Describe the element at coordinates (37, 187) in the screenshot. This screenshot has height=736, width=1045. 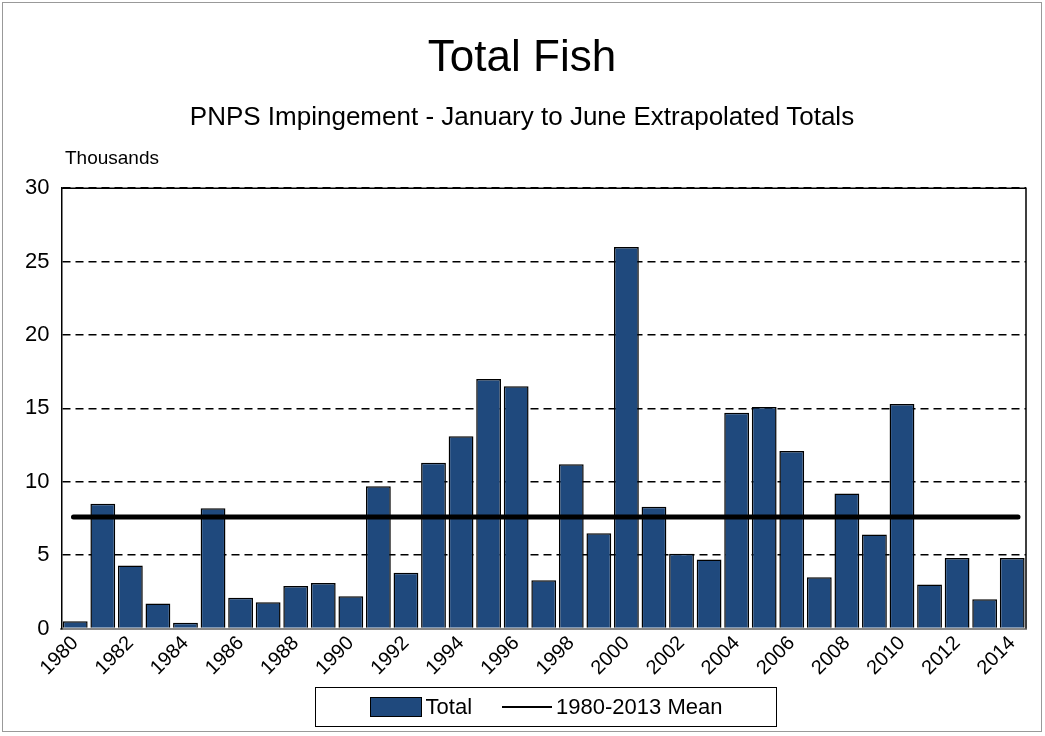
I see `y-tick-label: 30` at that location.